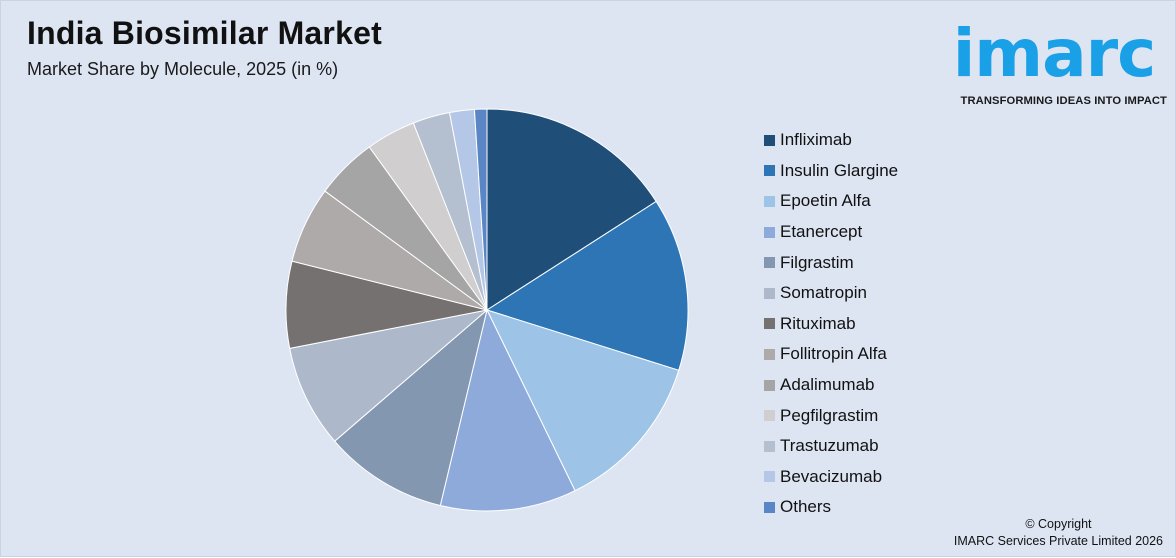  Describe the element at coordinates (183, 69) in the screenshot. I see `chart-subtitle: Market Share by Molecule, 2025 (in %)` at that location.